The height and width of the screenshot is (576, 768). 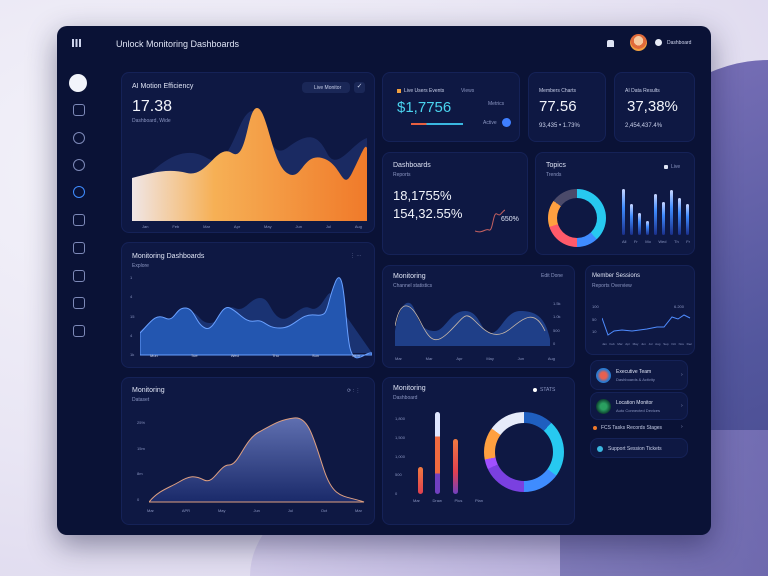 I want to click on check-button: ✓, so click(x=359, y=87).